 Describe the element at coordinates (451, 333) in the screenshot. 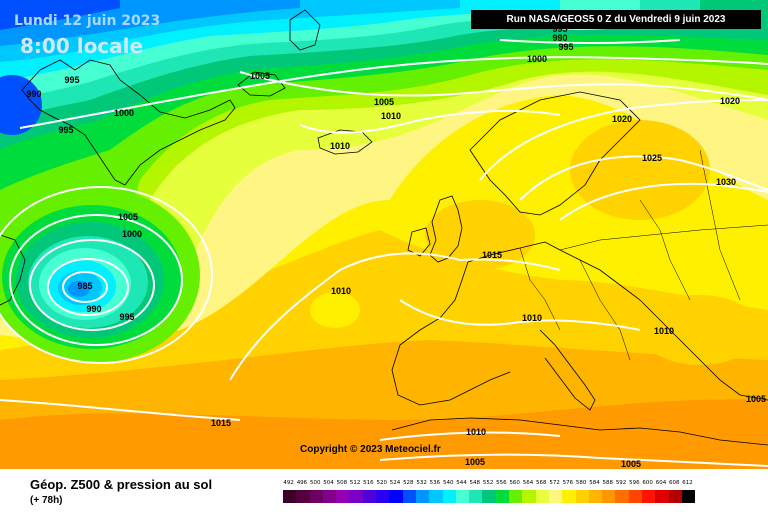

I see `coast-france-iberia` at that location.